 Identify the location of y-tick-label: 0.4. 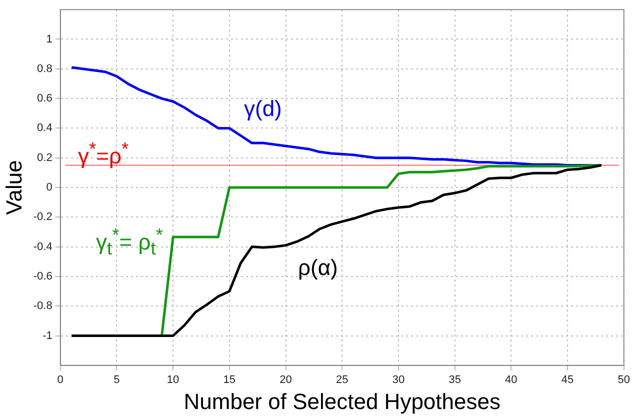
(44, 128).